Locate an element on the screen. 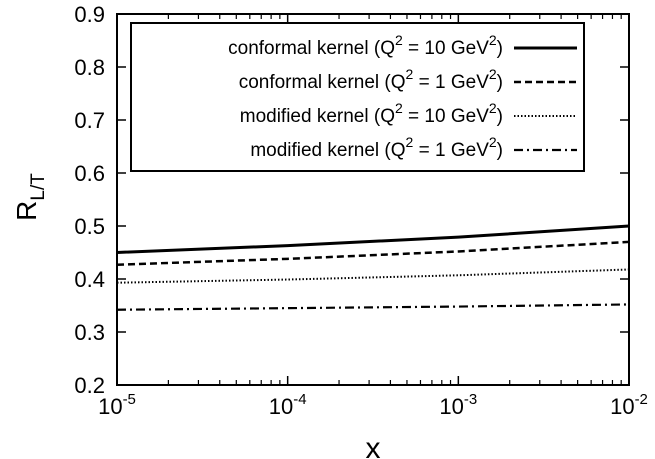 Image resolution: width=655 pixels, height=459 pixels. x-tick-label: 10⁻⁵ is located at coordinates (117, 405).